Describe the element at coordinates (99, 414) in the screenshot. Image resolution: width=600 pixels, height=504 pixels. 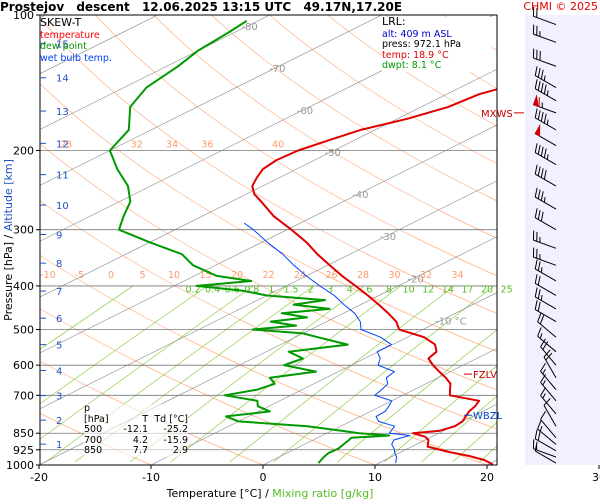
I see `table-header-cell: p [hPa]` at that location.